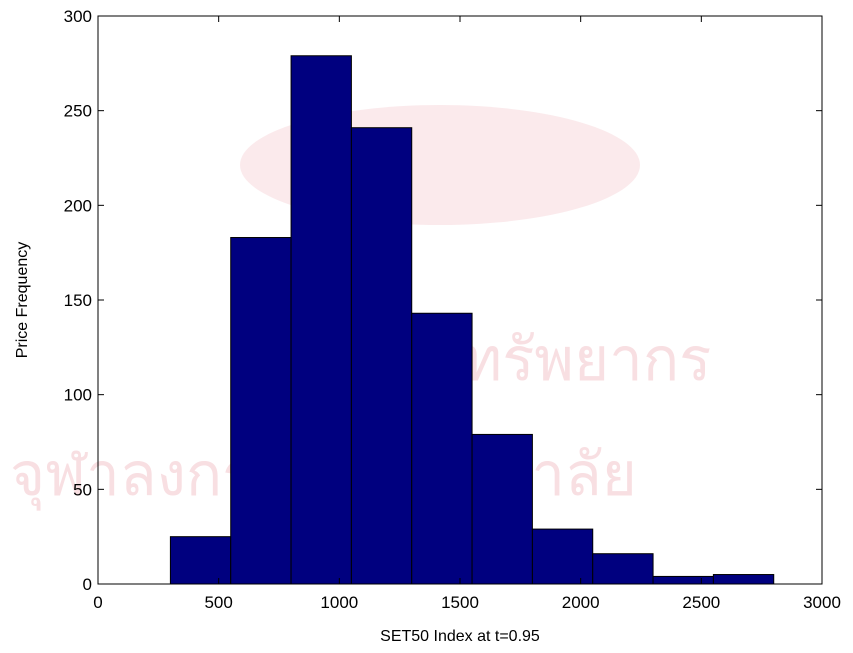 The height and width of the screenshot is (653, 853). What do you see at coordinates (78, 300) in the screenshot?
I see `y-tick-label: 150` at bounding box center [78, 300].